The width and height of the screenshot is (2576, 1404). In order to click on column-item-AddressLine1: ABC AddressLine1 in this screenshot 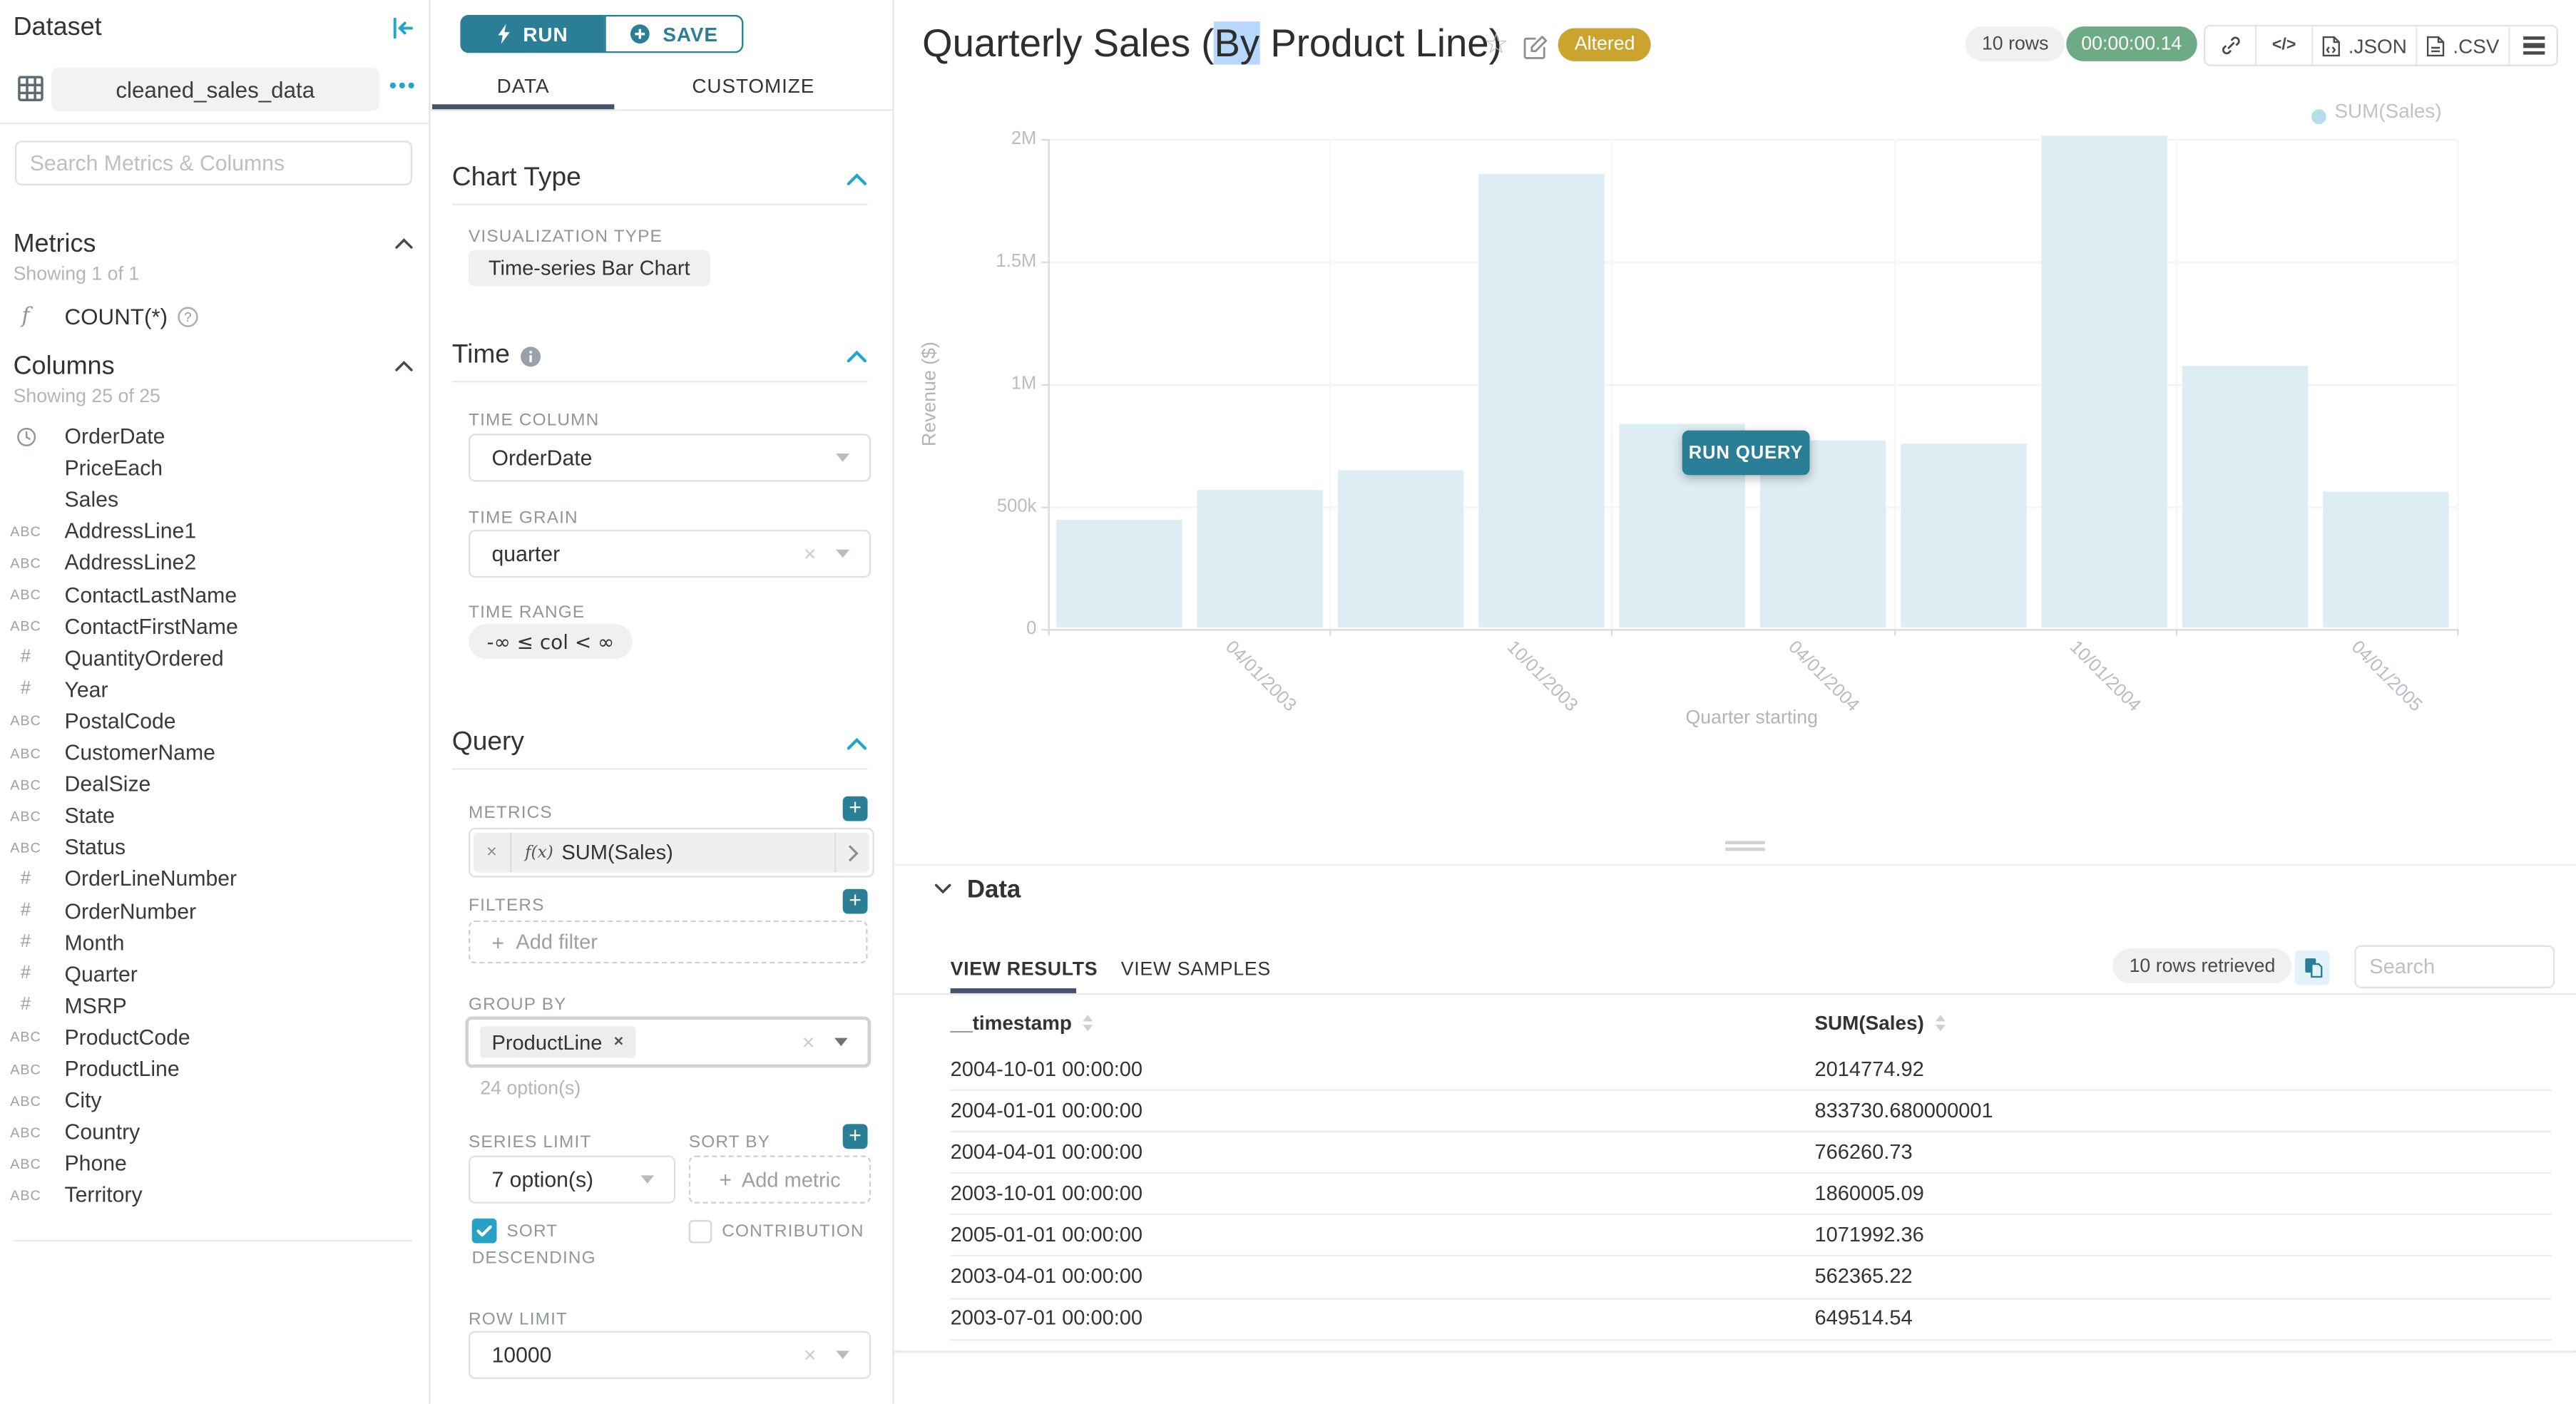, I will do `click(103, 531)`.